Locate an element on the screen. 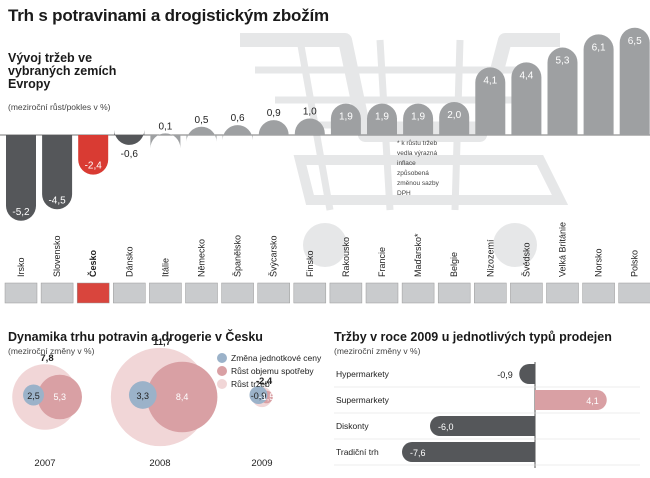 This screenshot has height=478, width=650. bubble-growth-label: 7,8 is located at coordinates (46, 358).